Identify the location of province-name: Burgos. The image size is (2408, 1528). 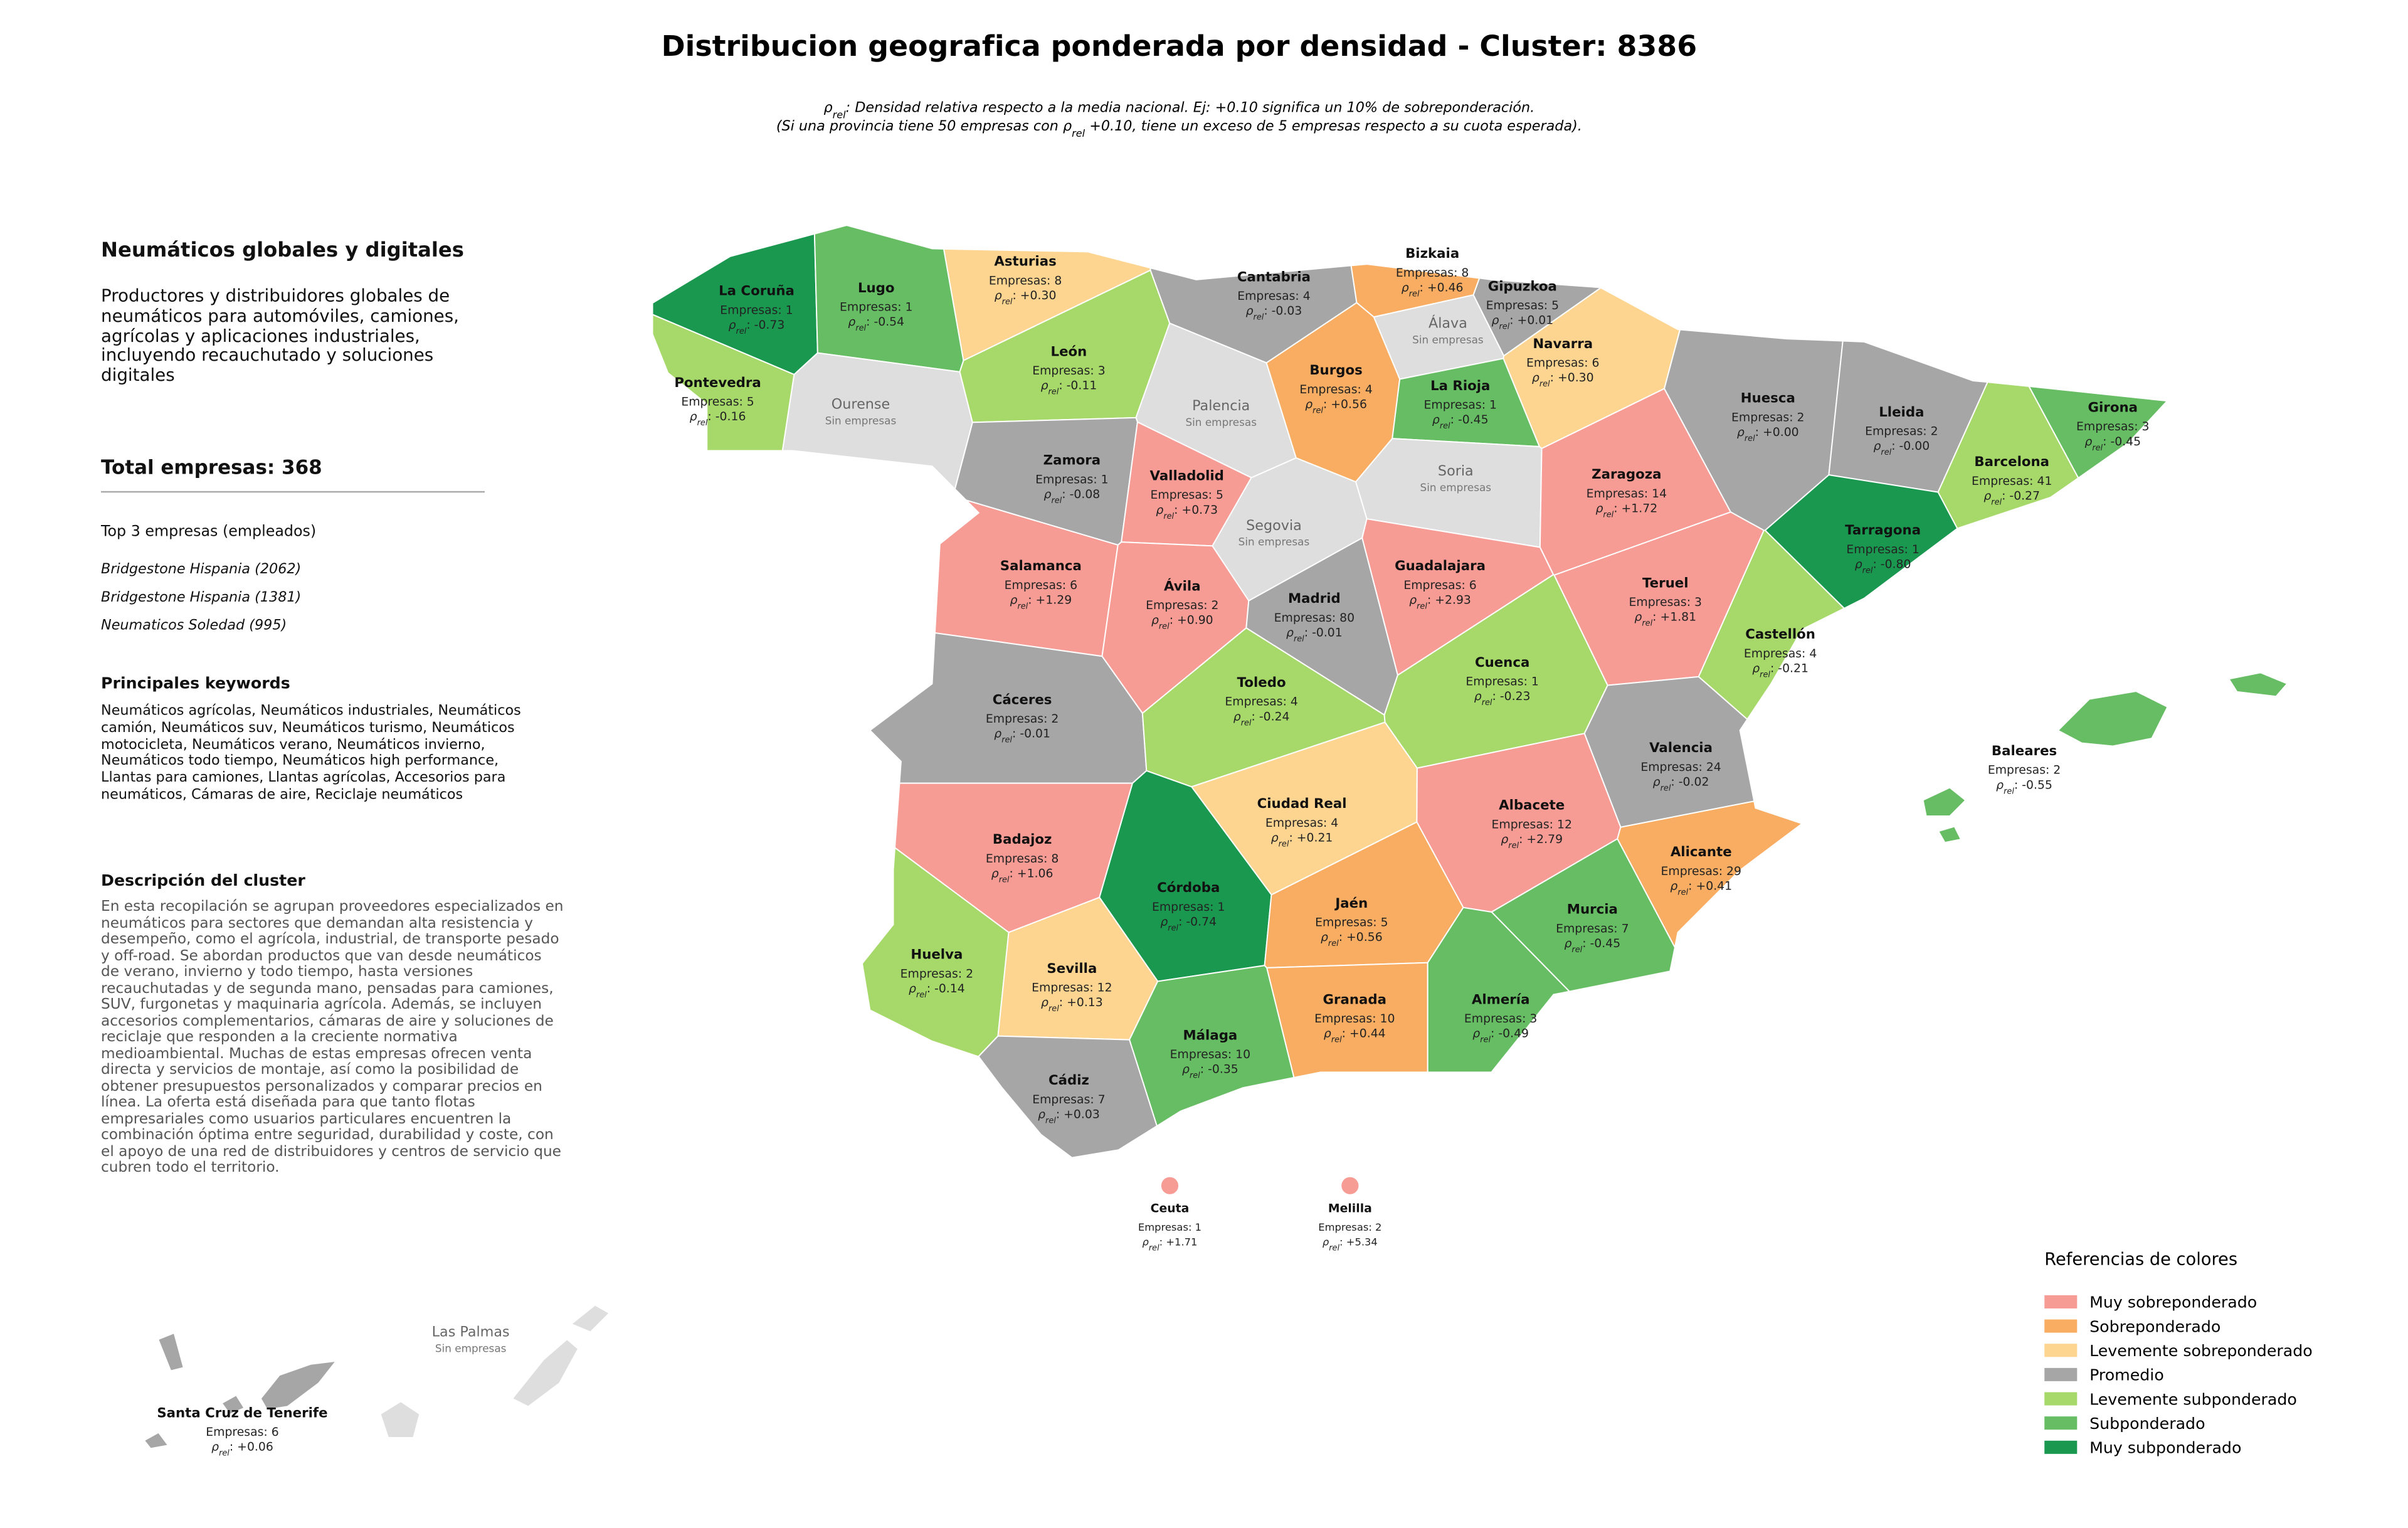
(1335, 371).